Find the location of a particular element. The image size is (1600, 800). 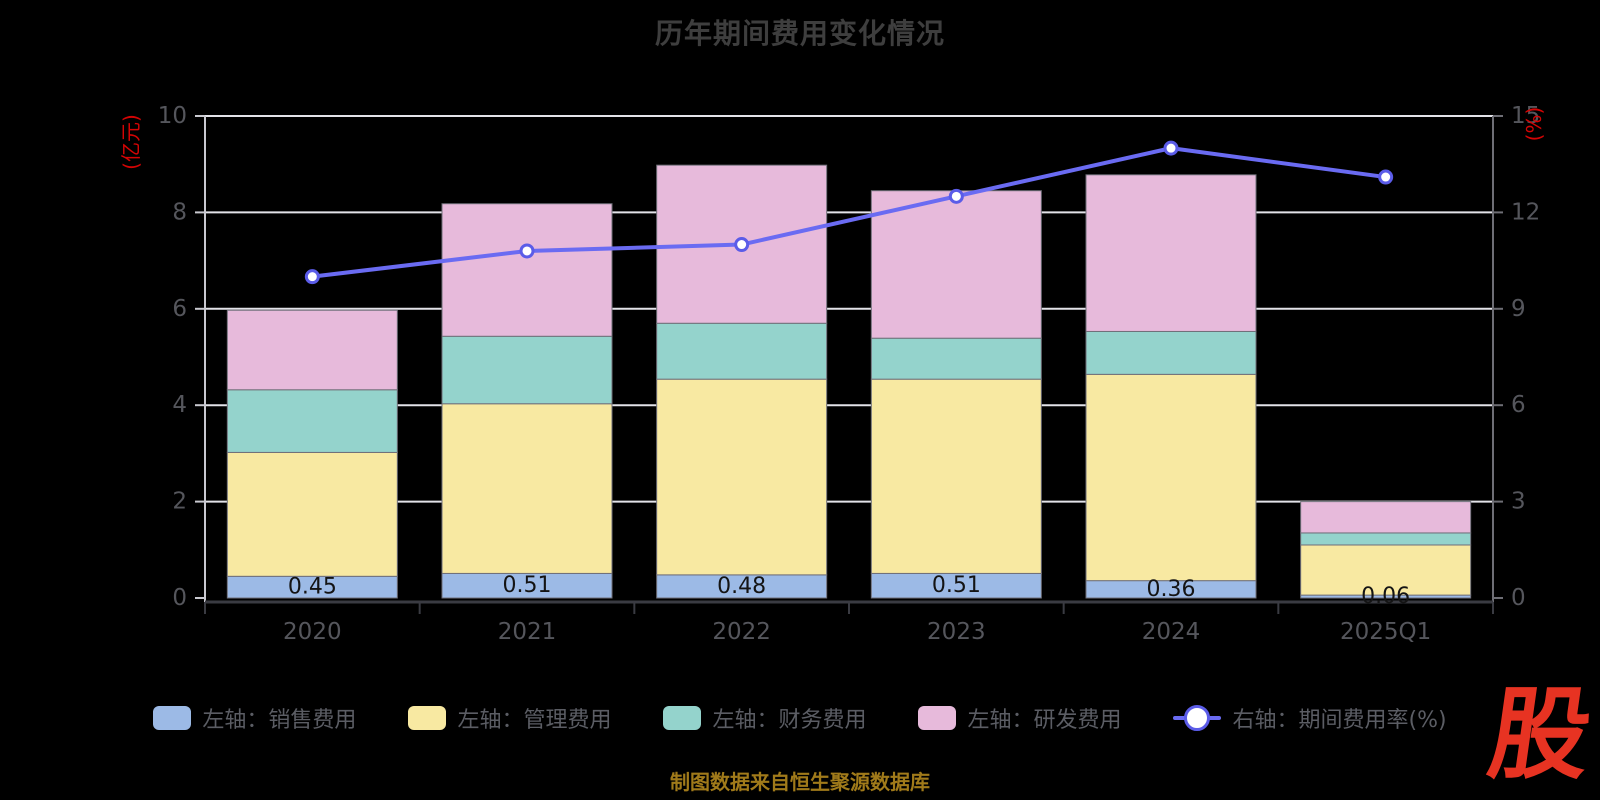

bar-2022-admin-expense is located at coordinates (742, 477).